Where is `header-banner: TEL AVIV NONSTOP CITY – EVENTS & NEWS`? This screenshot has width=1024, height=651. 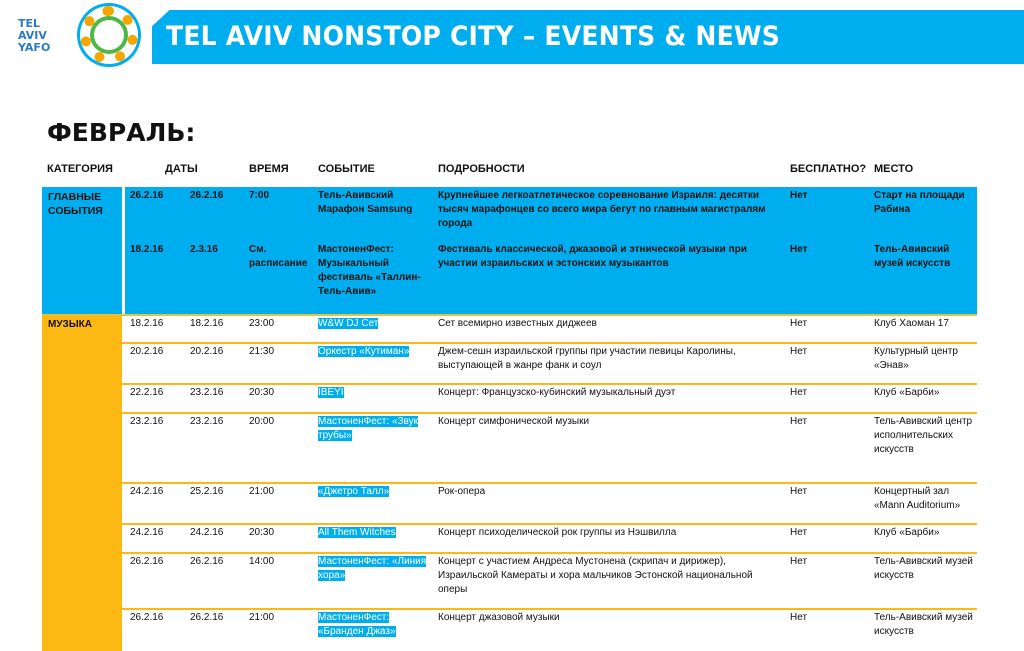
header-banner: TEL AVIV NONSTOP CITY – EVENTS & NEWS is located at coordinates (588, 37).